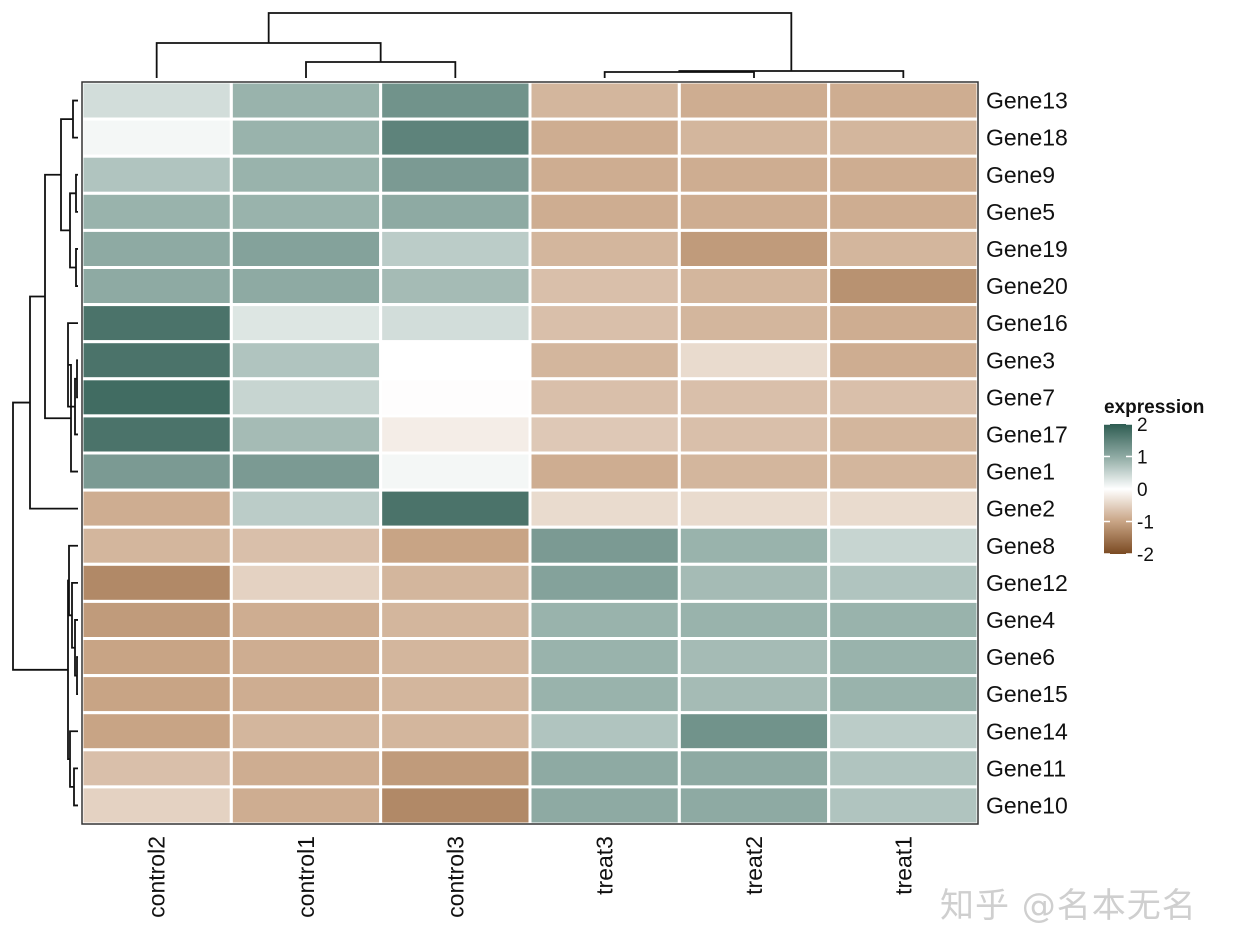  What do you see at coordinates (1020, 397) in the screenshot?
I see `row-label: Gene7` at bounding box center [1020, 397].